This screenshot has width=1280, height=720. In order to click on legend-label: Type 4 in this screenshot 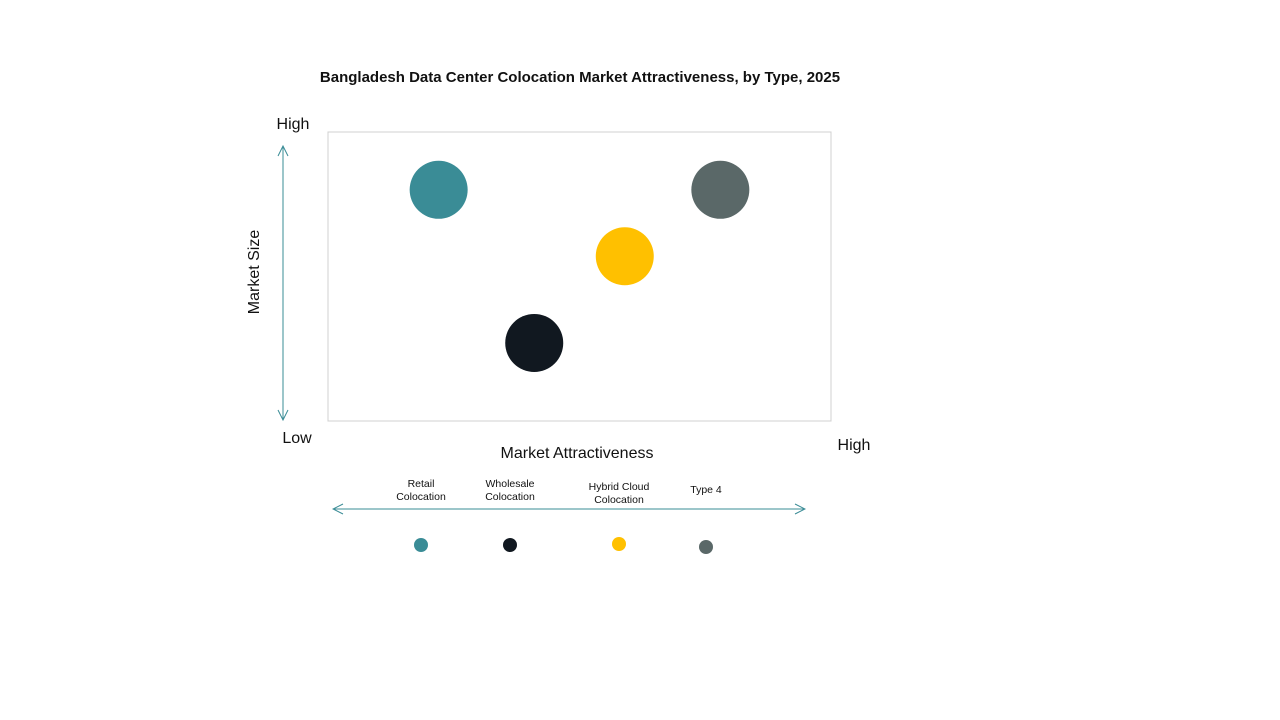, I will do `click(706, 490)`.